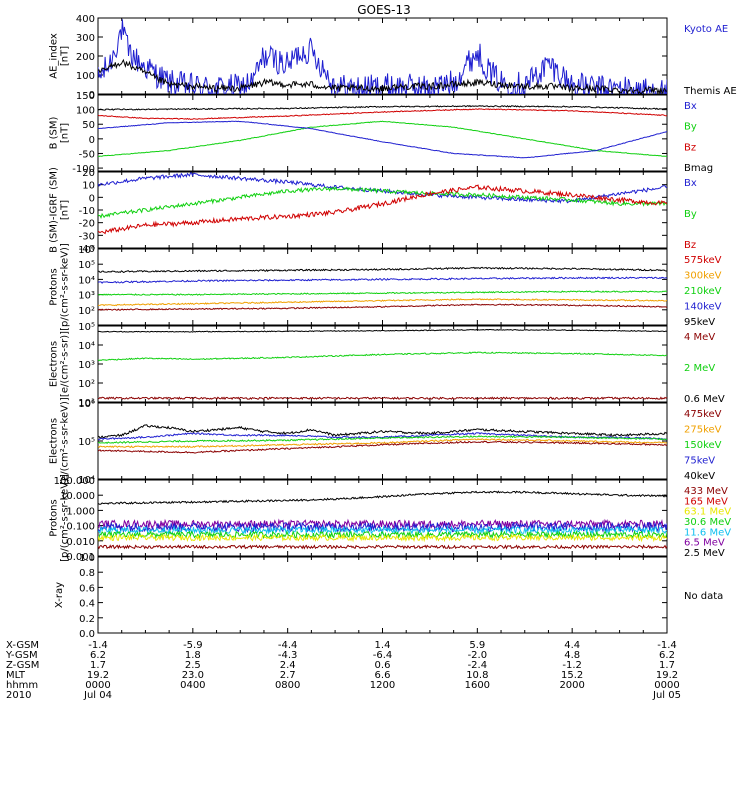 The image size is (750, 800). What do you see at coordinates (699, 368) in the screenshot?
I see `legend-entry: 2 MeV` at bounding box center [699, 368].